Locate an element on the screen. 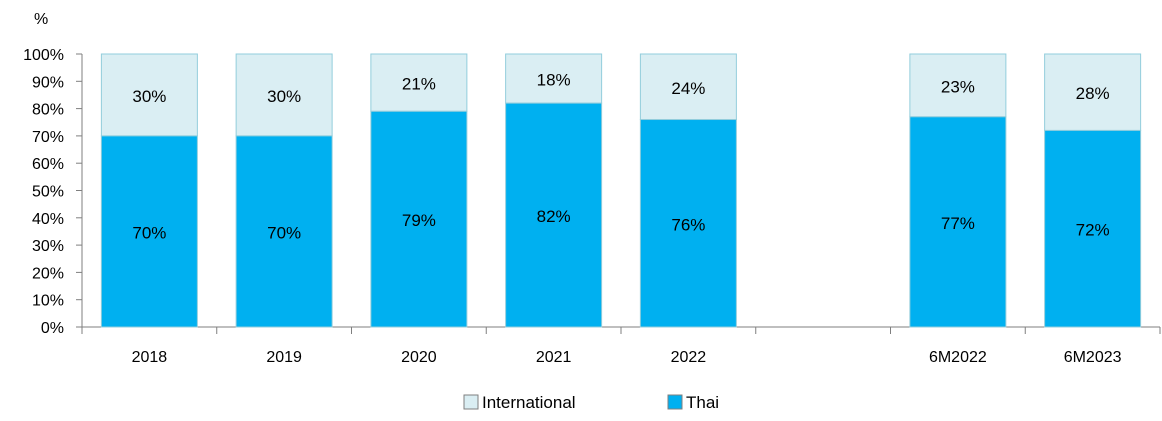 This screenshot has height=421, width=1162. x-tick-label: 2022 is located at coordinates (689, 357).